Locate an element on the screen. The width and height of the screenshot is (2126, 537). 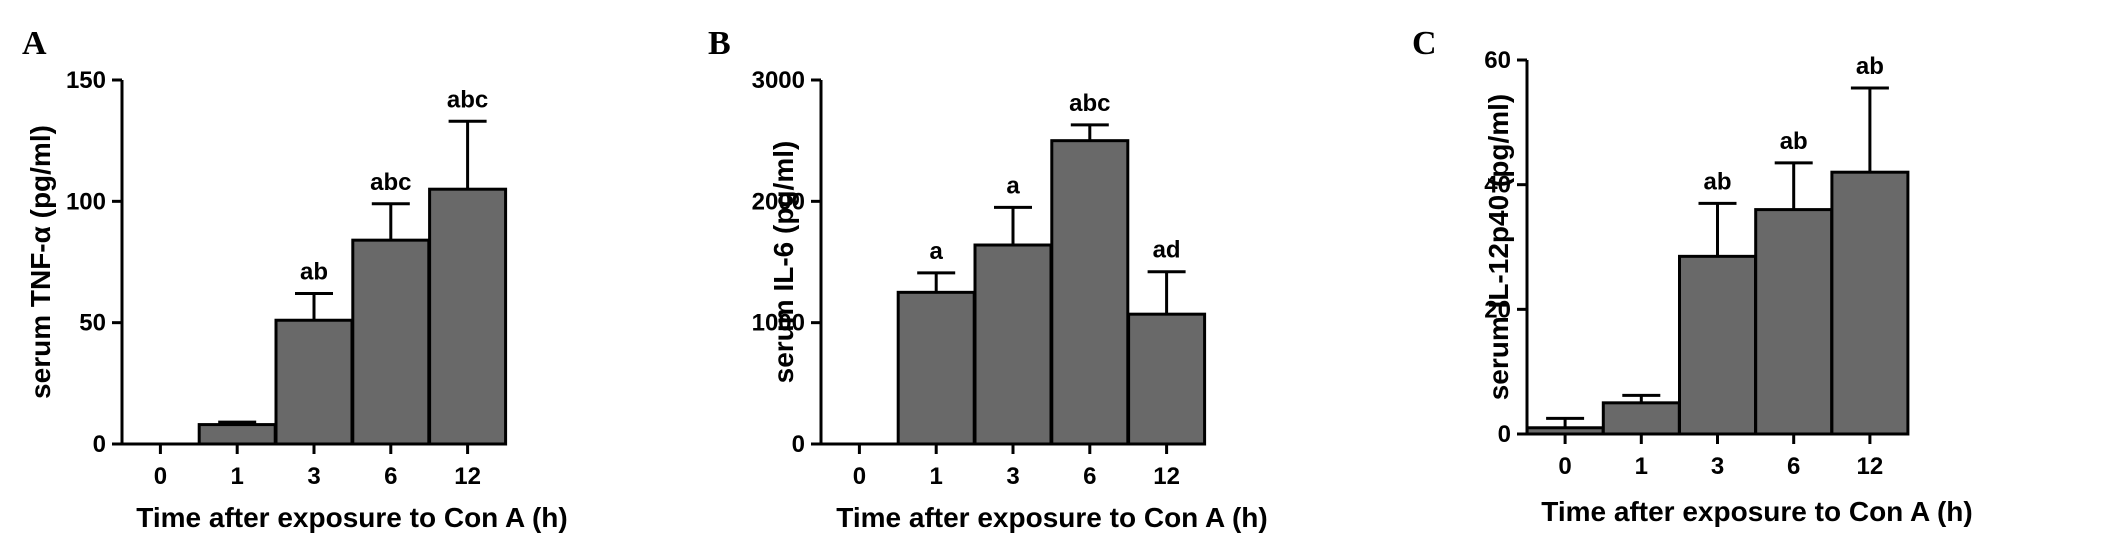
y-tick-label-b: 2000 is located at coordinates (778, 201).